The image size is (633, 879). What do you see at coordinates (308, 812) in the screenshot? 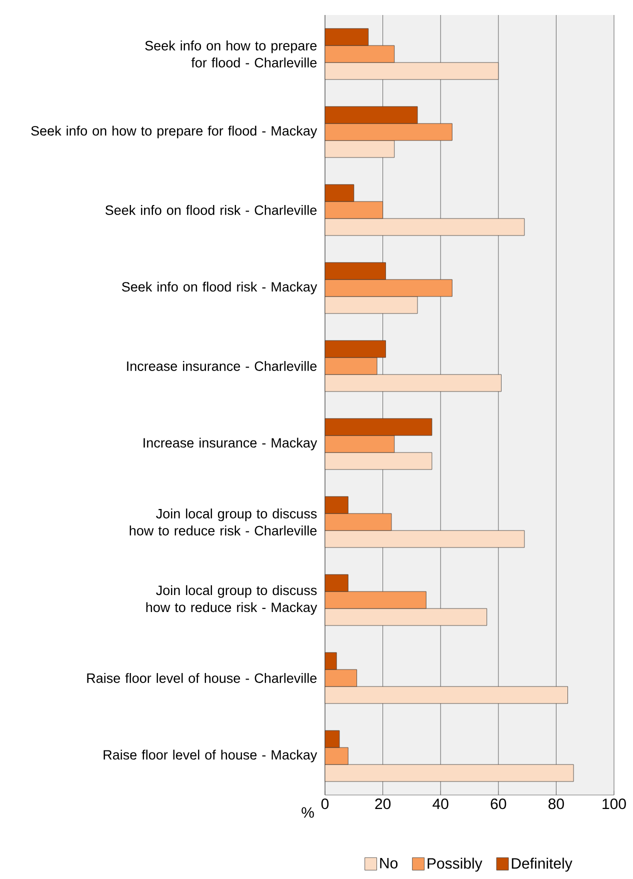
I see `x-axis-title: %` at bounding box center [308, 812].